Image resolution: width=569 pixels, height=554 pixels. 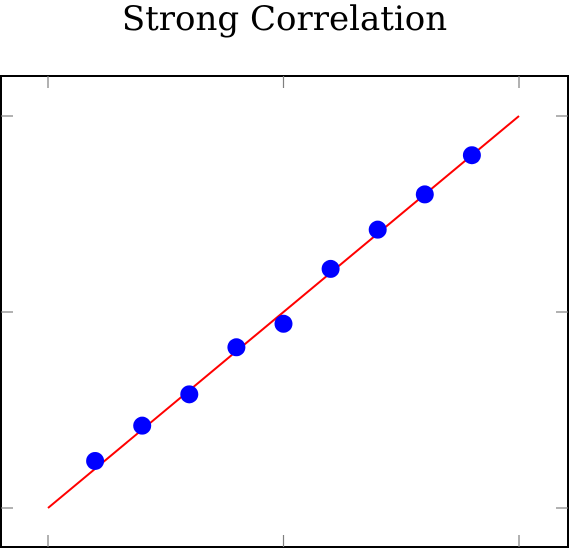 What do you see at coordinates (284, 19) in the screenshot?
I see `chart-title: Strong Correlation` at bounding box center [284, 19].